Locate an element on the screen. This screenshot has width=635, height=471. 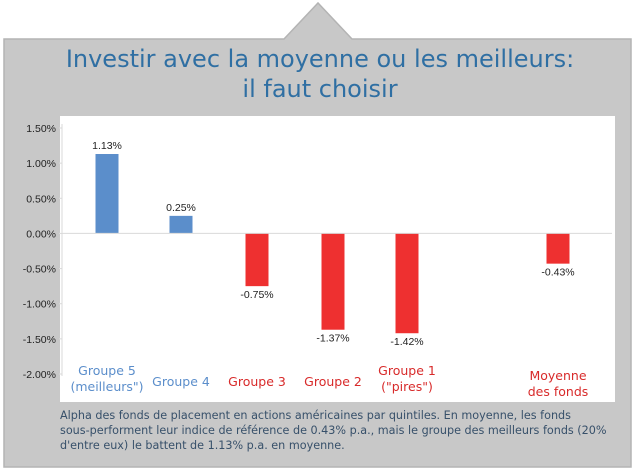
y-tick-label: -1.50% is located at coordinates (39, 340).